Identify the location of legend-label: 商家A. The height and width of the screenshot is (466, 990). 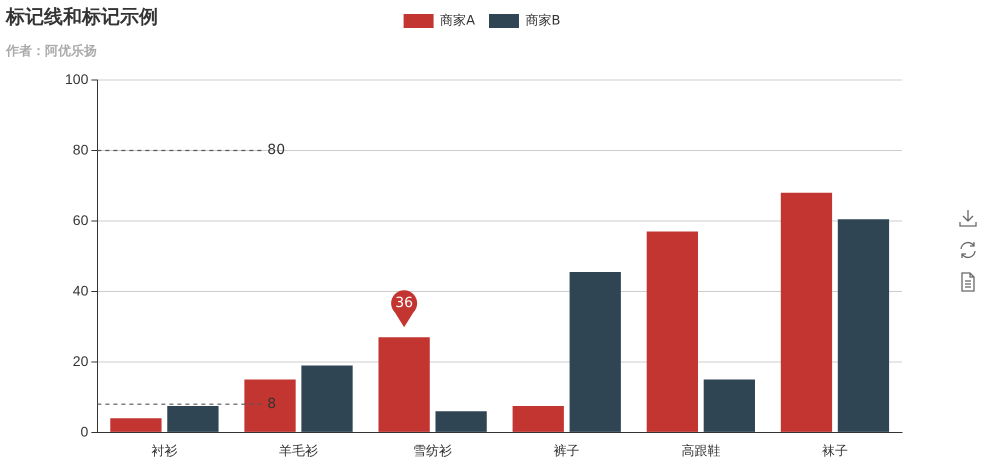
(458, 20).